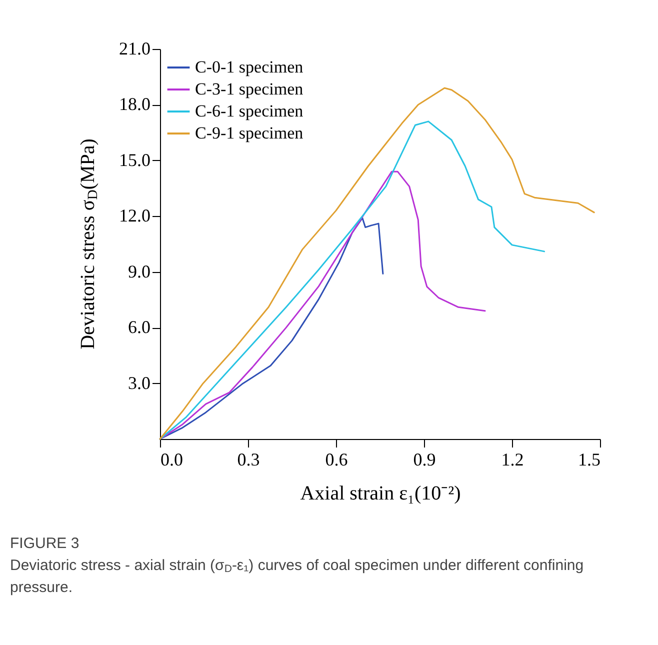 The image size is (658, 645). Describe the element at coordinates (512, 460) in the screenshot. I see `x-tick-label: 1.2` at that location.